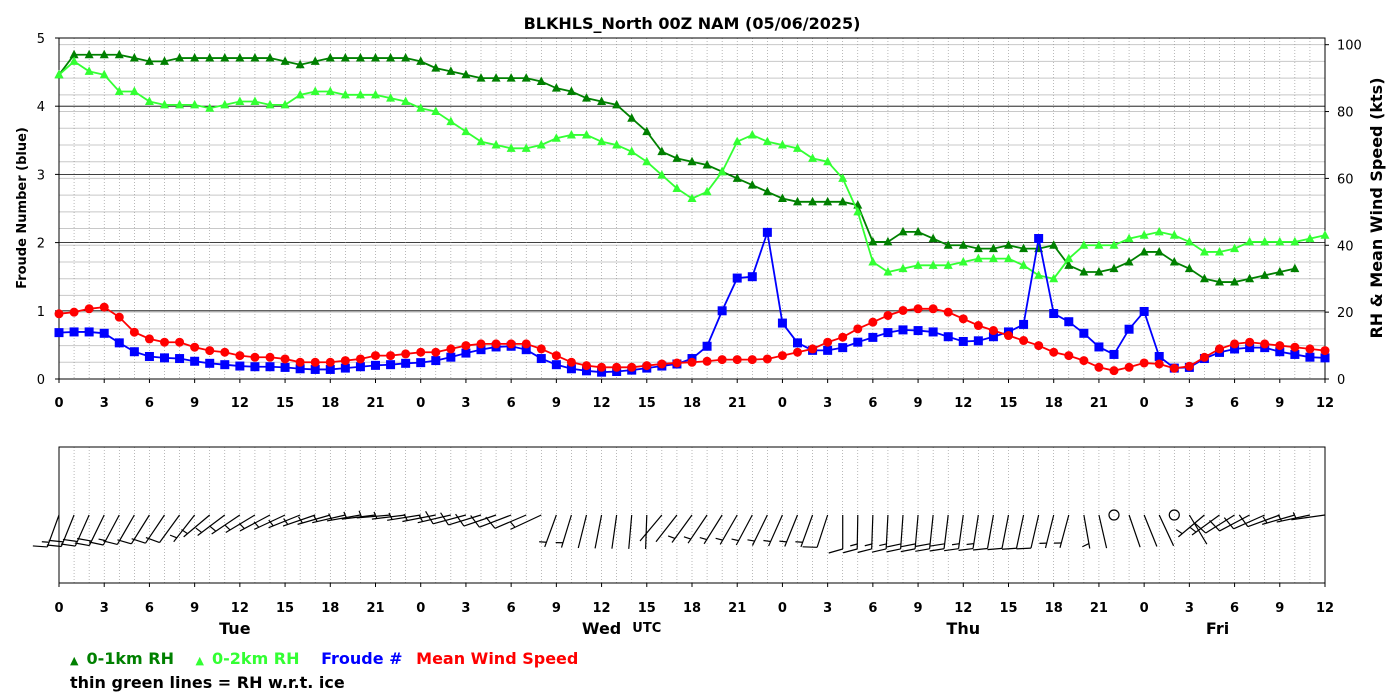  Describe the element at coordinates (1341, 380) in the screenshot. I see `right-tick-label: 0` at that location.